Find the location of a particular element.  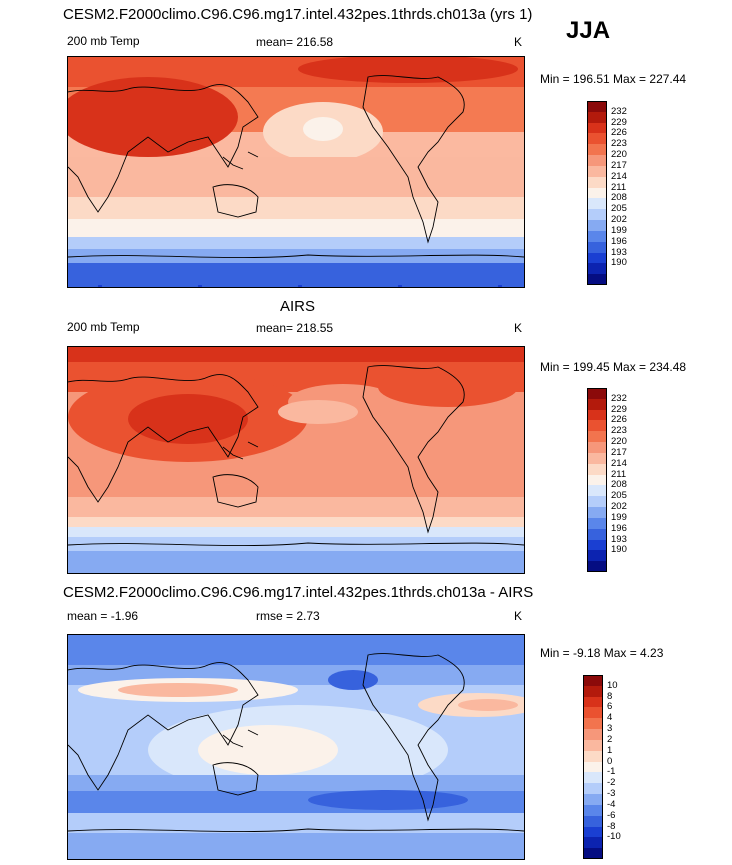

panel1-left-label: 200 mb Temp is located at coordinates (103, 41).